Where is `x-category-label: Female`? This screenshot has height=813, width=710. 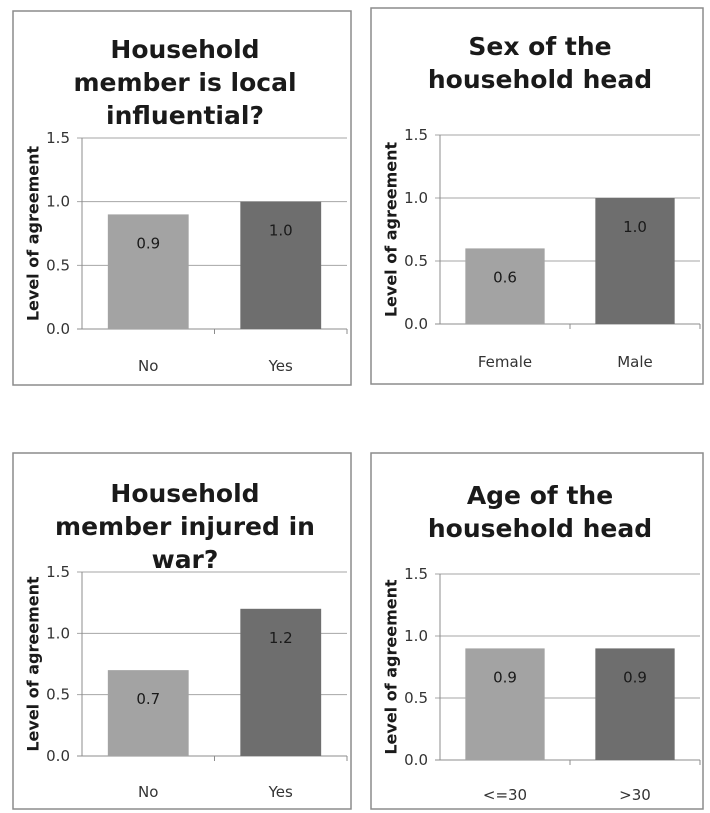 x-category-label: Female is located at coordinates (505, 362).